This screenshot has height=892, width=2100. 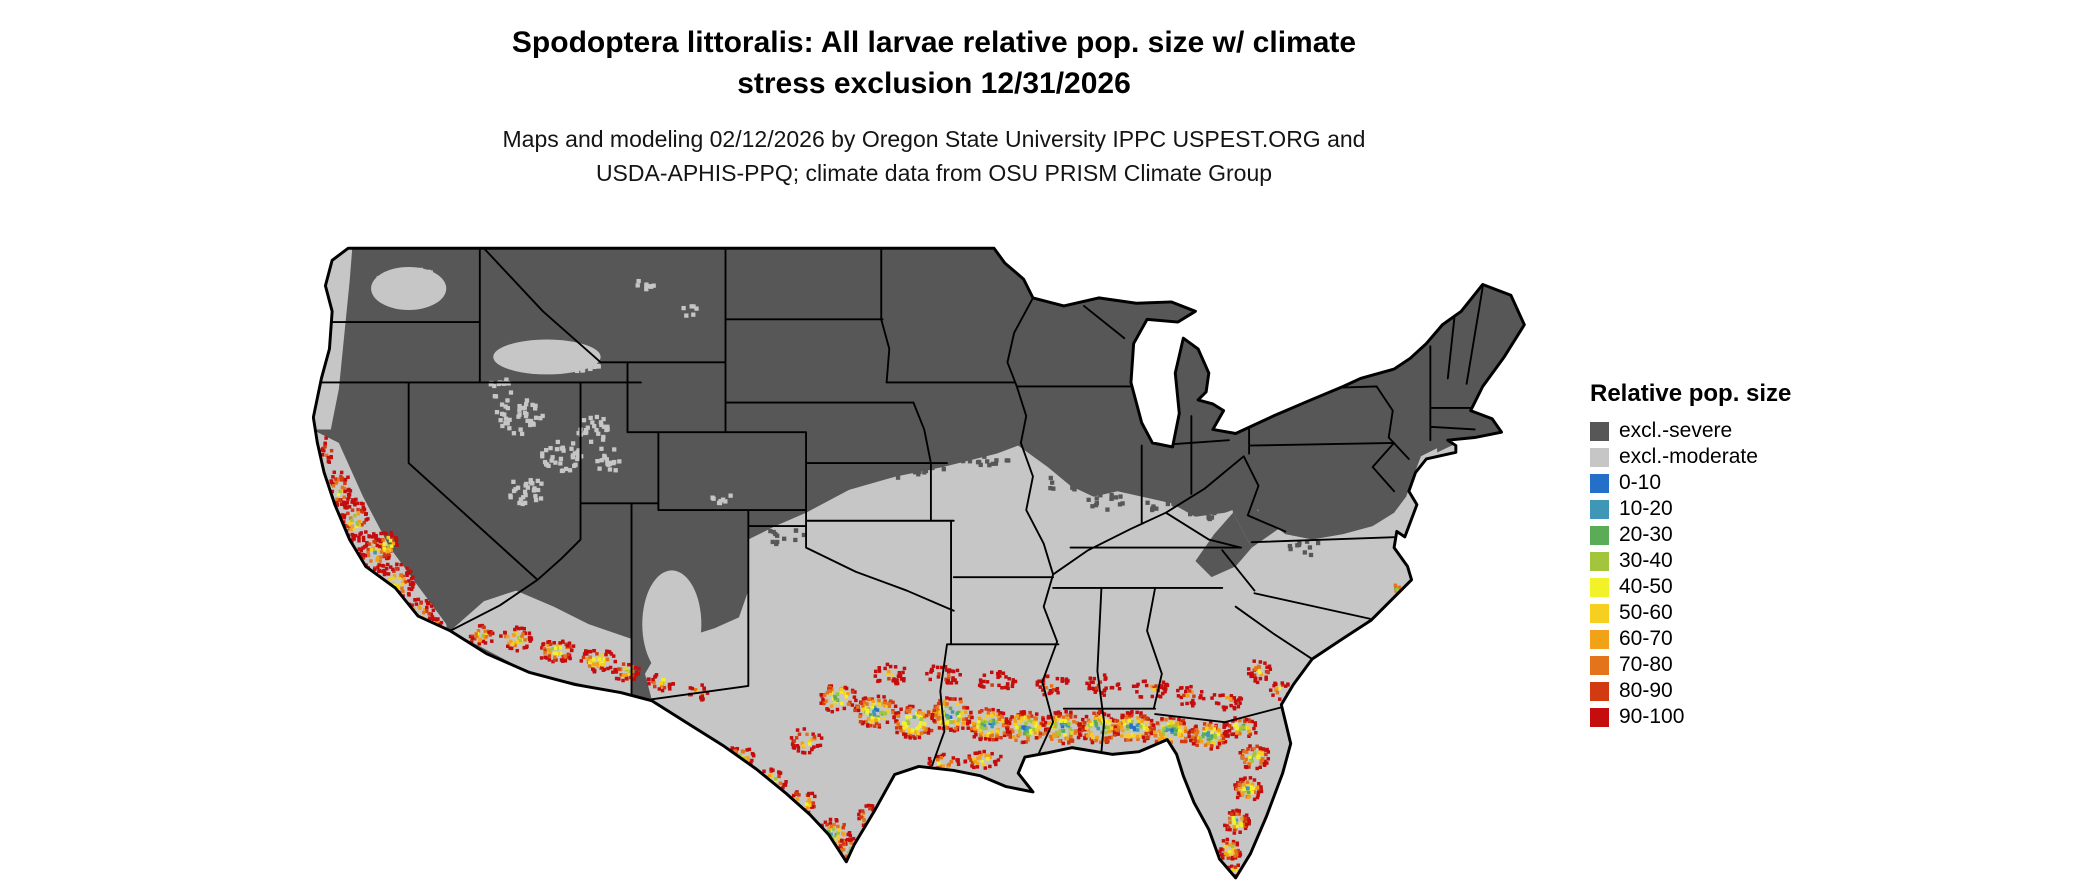 What do you see at coordinates (1044, 505) in the screenshot?
I see `severe-speckle-raster` at bounding box center [1044, 505].